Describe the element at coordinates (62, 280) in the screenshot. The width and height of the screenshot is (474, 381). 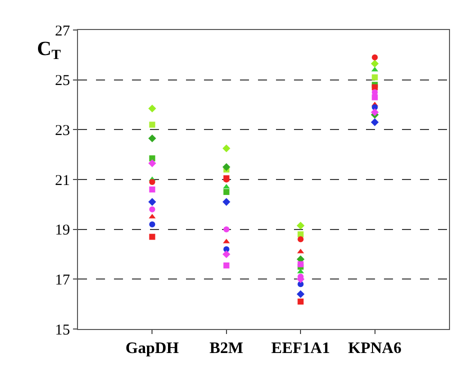
I see `y-tick-label: 17` at that location.